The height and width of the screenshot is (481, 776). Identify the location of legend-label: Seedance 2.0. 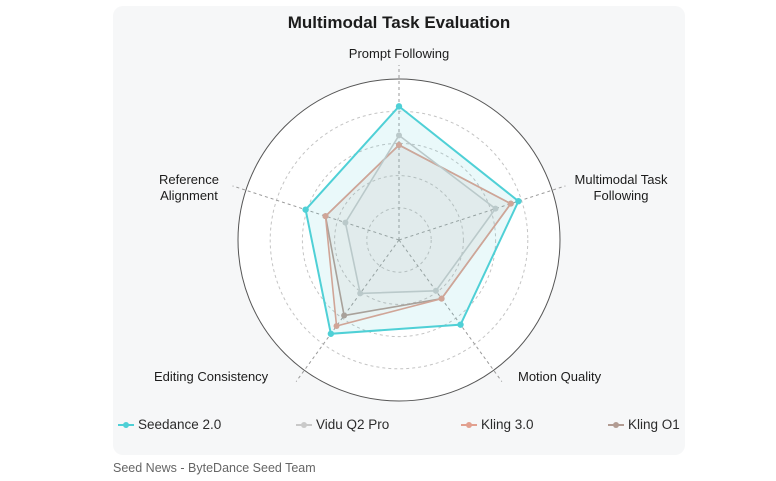
(180, 424).